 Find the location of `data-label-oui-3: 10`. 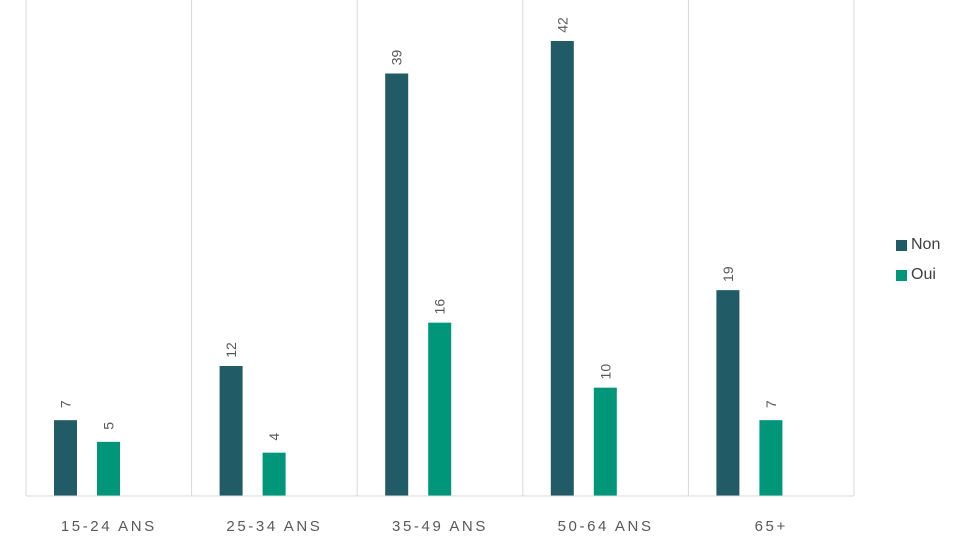

data-label-oui-3: 10 is located at coordinates (605, 372).